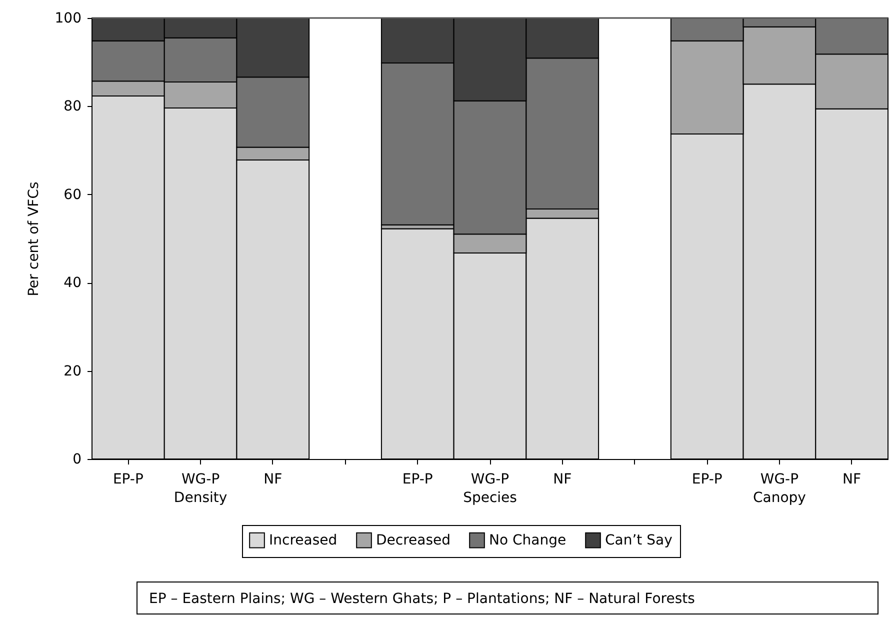  Describe the element at coordinates (73, 106) in the screenshot. I see `y-tick-label: 80` at that location.